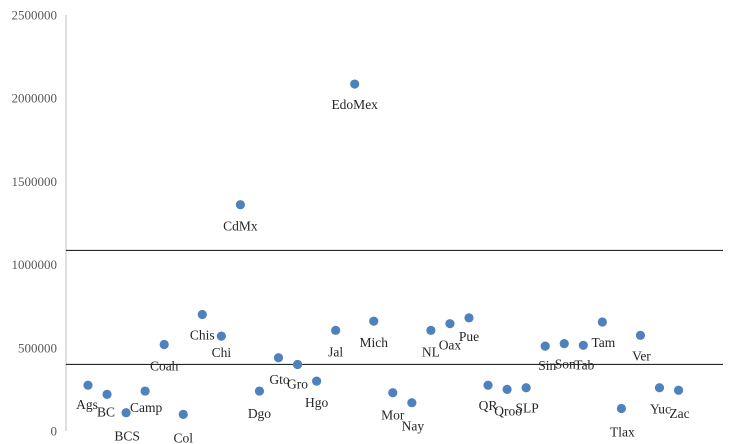 Image resolution: width=735 pixels, height=444 pixels. I want to click on point-label: Zac, so click(679, 413).